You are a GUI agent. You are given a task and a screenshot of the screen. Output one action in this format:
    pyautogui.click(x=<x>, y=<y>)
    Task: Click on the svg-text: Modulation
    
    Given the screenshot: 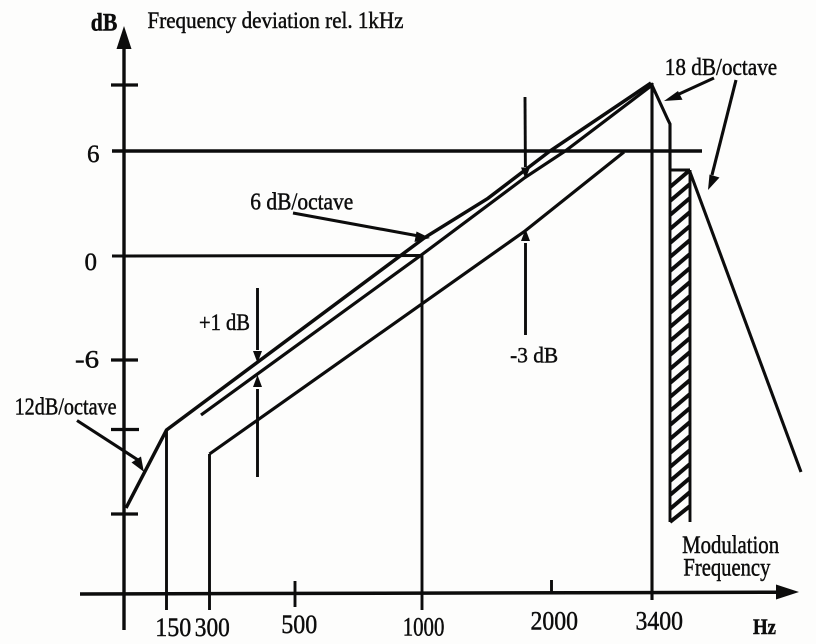 What is the action you would take?
    pyautogui.click(x=730, y=545)
    